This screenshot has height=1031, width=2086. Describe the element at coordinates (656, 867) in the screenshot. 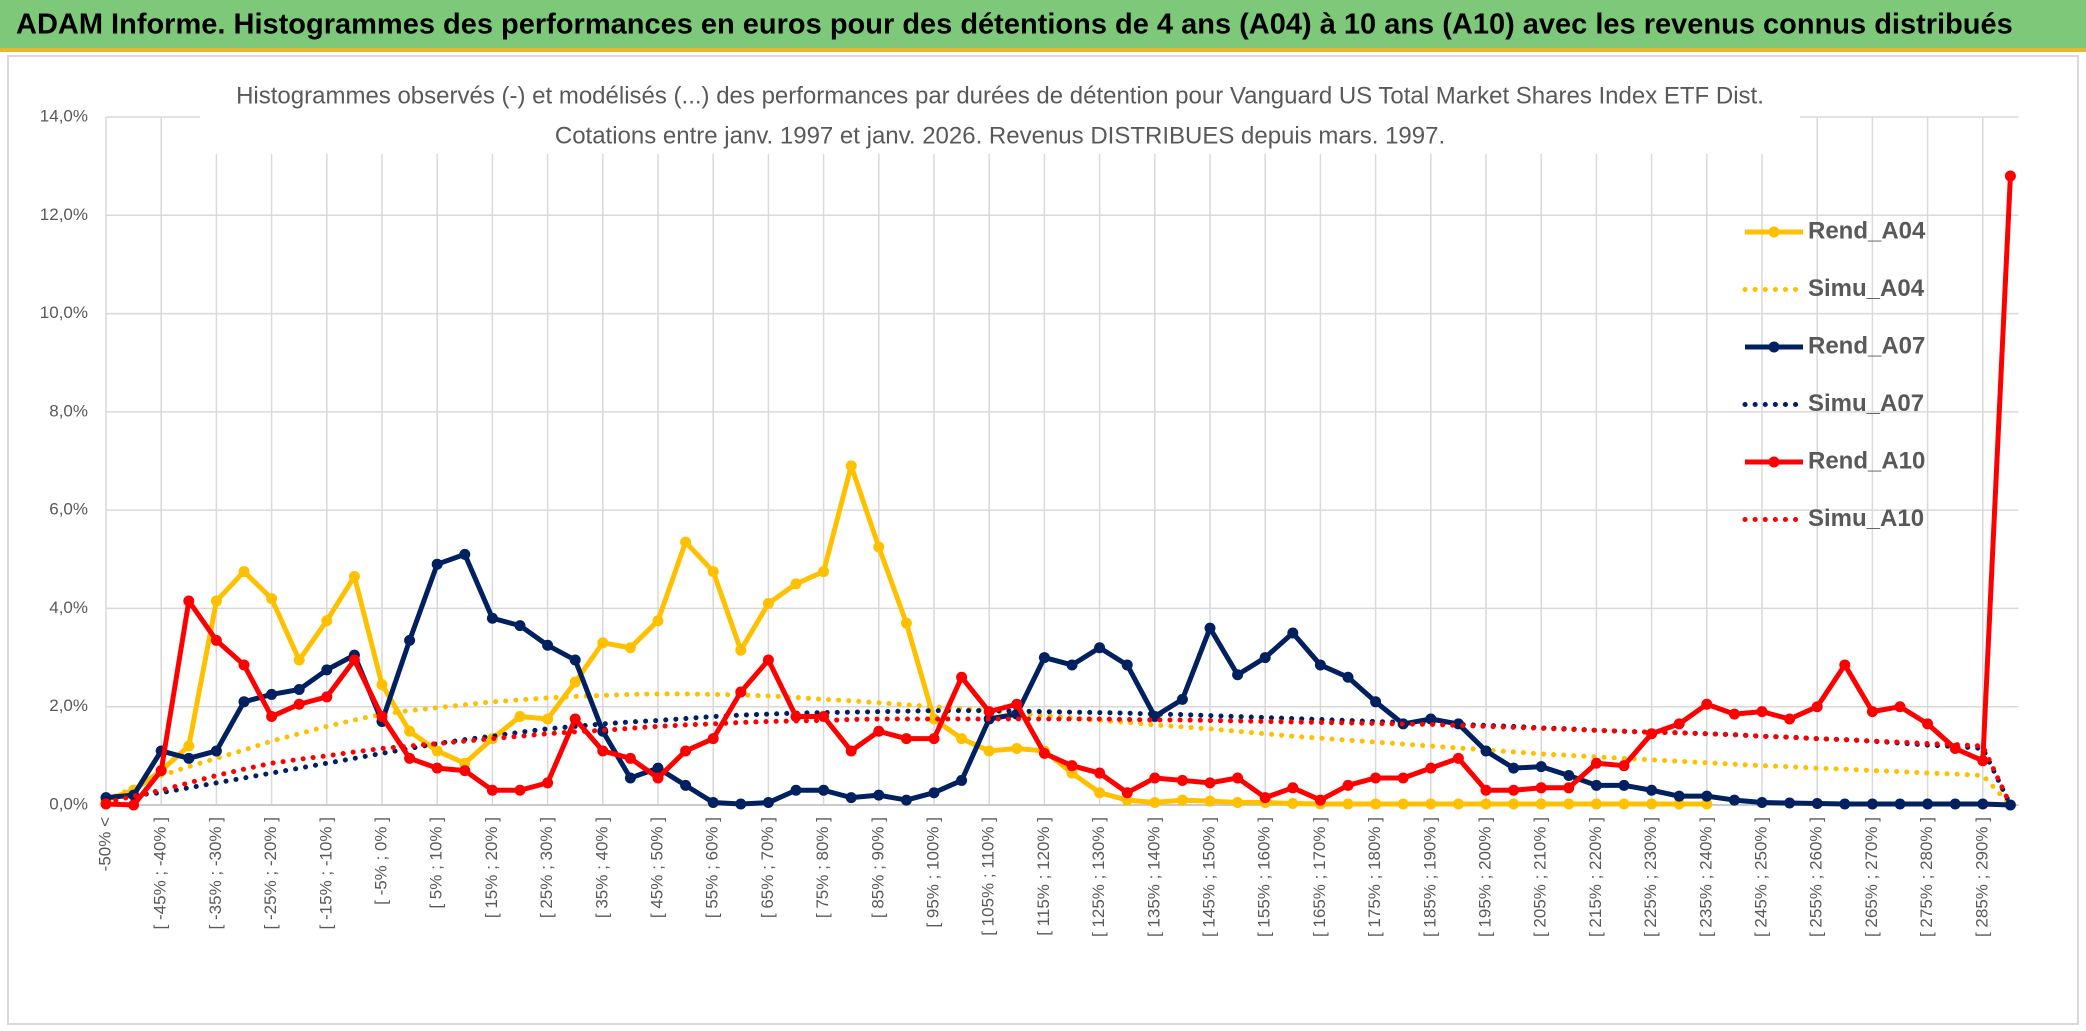

I see `x-tick-label: [ 45% ; 50% ]` at that location.